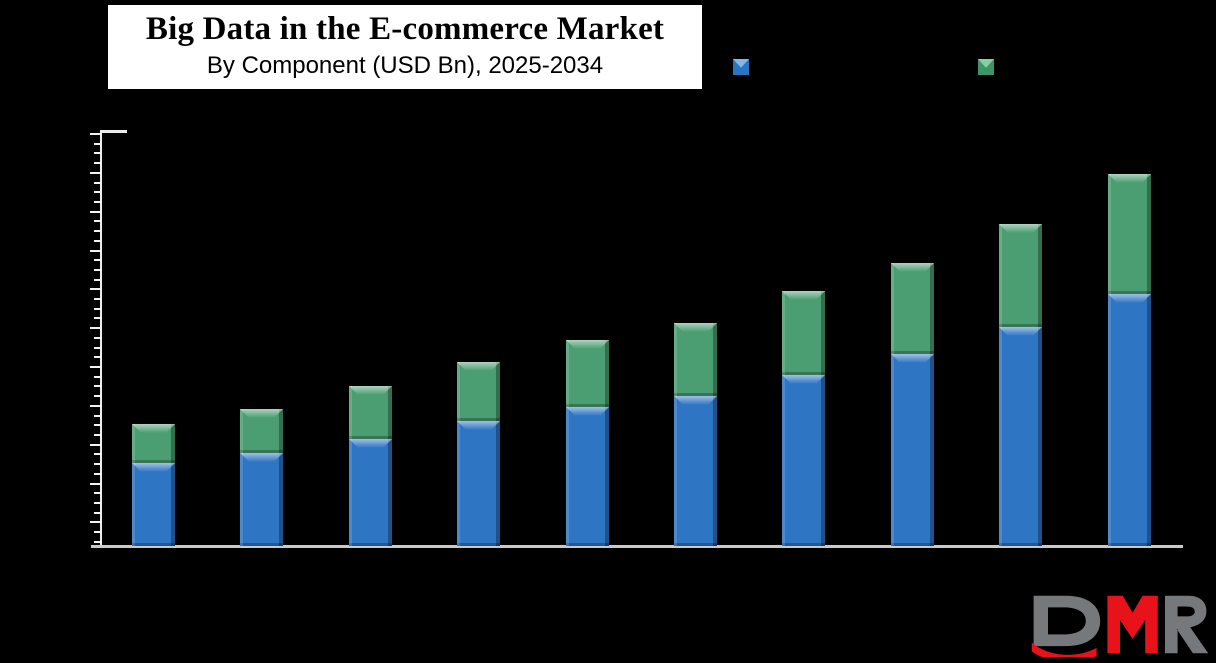 Image resolution: width=1216 pixels, height=663 pixels. What do you see at coordinates (153, 504) in the screenshot?
I see `bar-segment-blue-2025` at bounding box center [153, 504].